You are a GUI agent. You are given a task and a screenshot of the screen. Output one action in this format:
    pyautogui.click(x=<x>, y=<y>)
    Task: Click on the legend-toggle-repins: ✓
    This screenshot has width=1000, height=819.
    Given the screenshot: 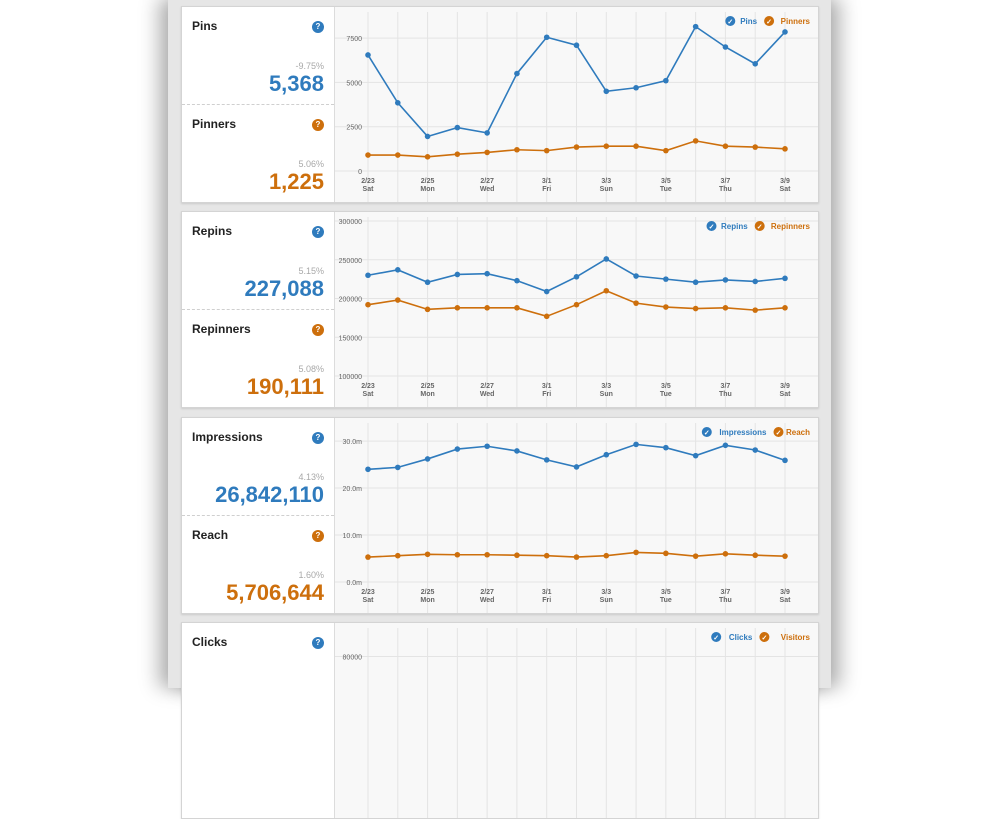 What is the action you would take?
    pyautogui.click(x=711, y=226)
    